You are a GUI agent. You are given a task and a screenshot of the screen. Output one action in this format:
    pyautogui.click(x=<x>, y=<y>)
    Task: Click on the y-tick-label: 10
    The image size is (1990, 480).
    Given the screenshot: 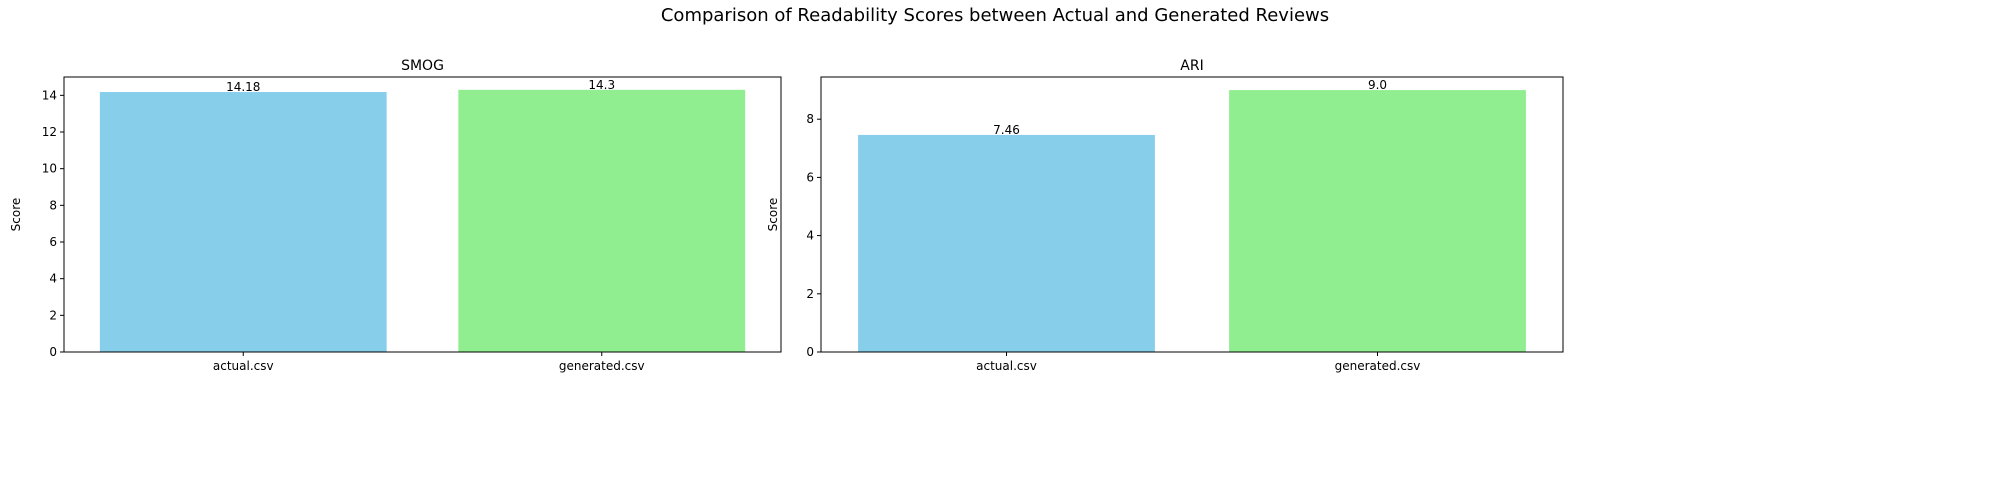 What is the action you would take?
    pyautogui.click(x=49, y=169)
    